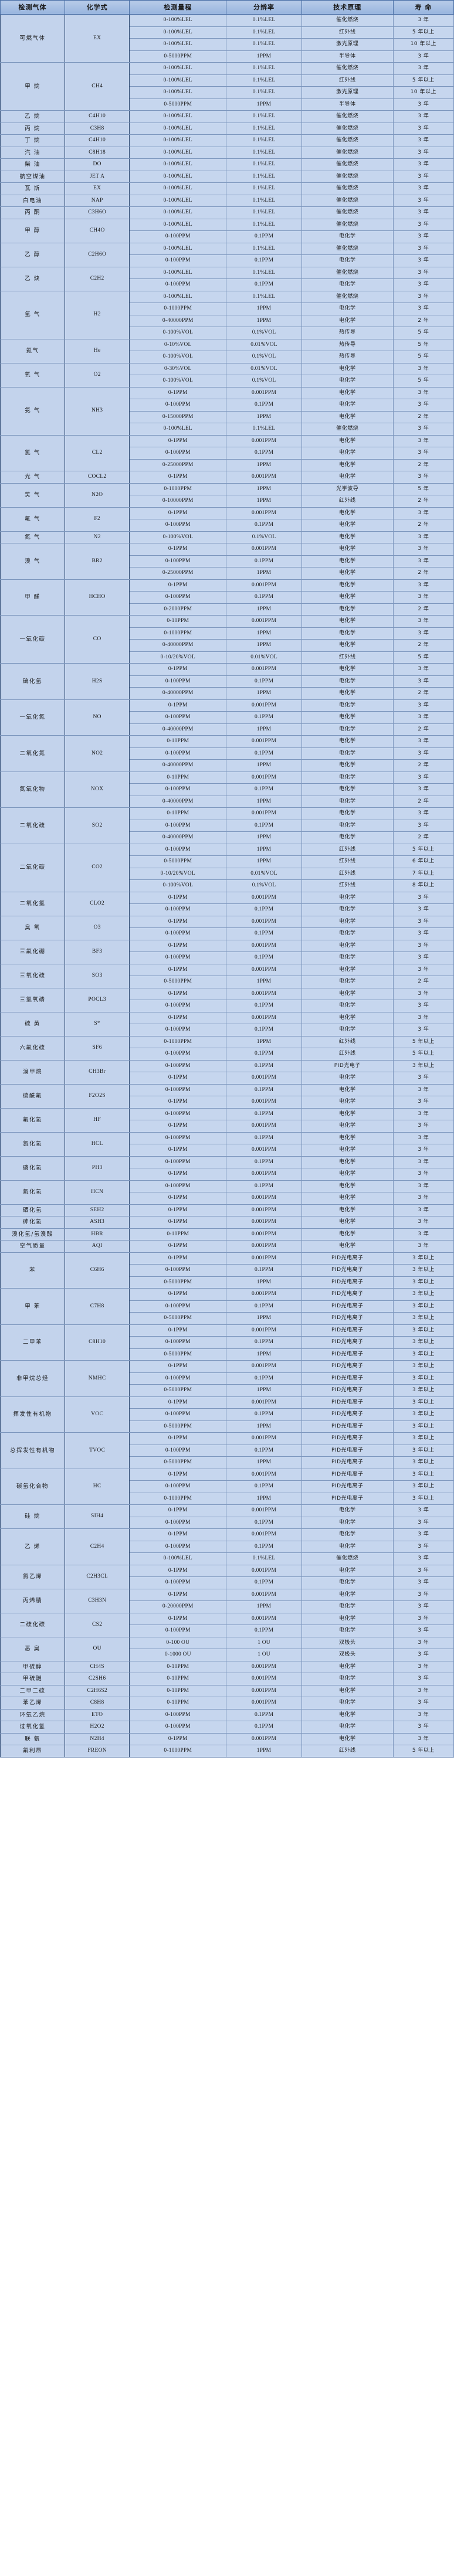 Image resolution: width=454 pixels, height=2576 pixels. I want to click on cell-lifetime: 5 年以上, so click(423, 1041).